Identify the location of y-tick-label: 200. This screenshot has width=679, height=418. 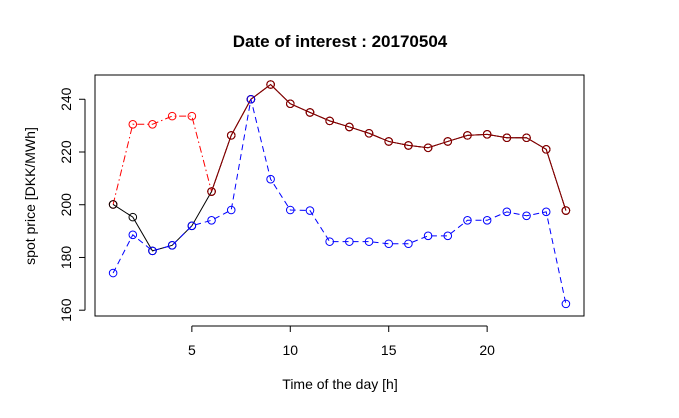
(66, 205).